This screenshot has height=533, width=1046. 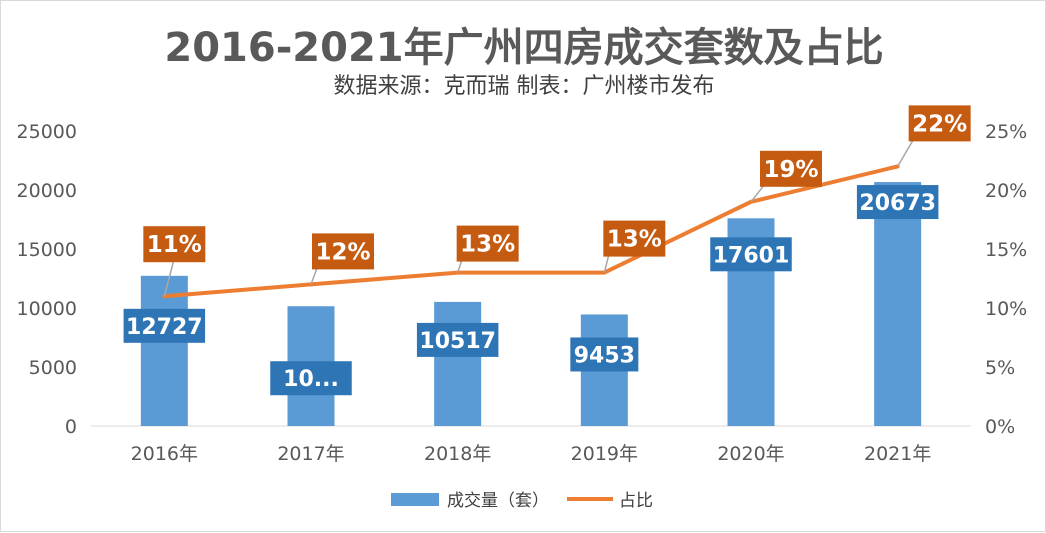 I want to click on legend-label-volume: 成交量（套）, so click(x=498, y=501).